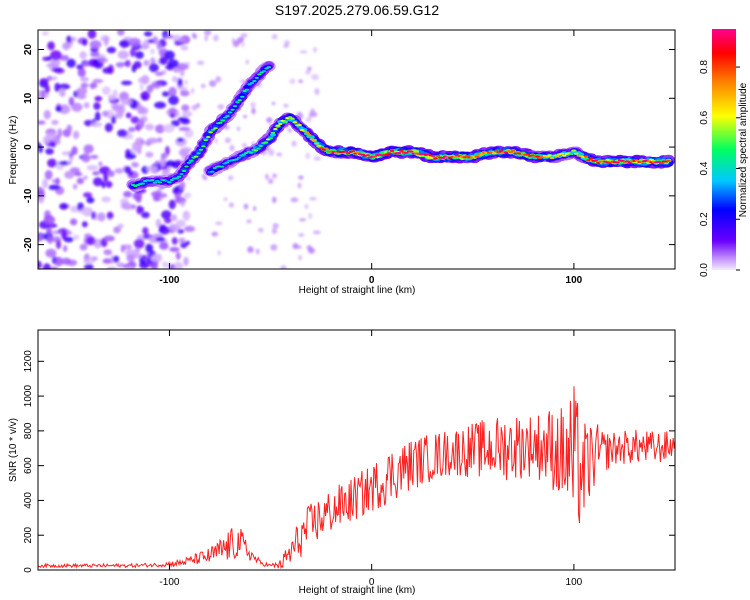 The width and height of the screenshot is (750, 600). What do you see at coordinates (28, 396) in the screenshot?
I see `snr-y-tick-label: 1000` at bounding box center [28, 396].